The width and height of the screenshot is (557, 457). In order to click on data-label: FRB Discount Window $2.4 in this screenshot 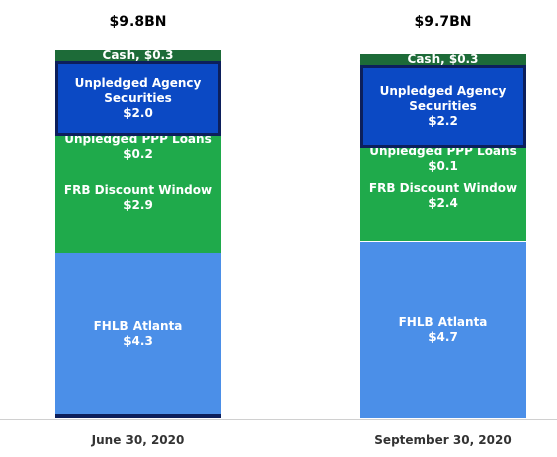, I will do `click(443, 196)`.